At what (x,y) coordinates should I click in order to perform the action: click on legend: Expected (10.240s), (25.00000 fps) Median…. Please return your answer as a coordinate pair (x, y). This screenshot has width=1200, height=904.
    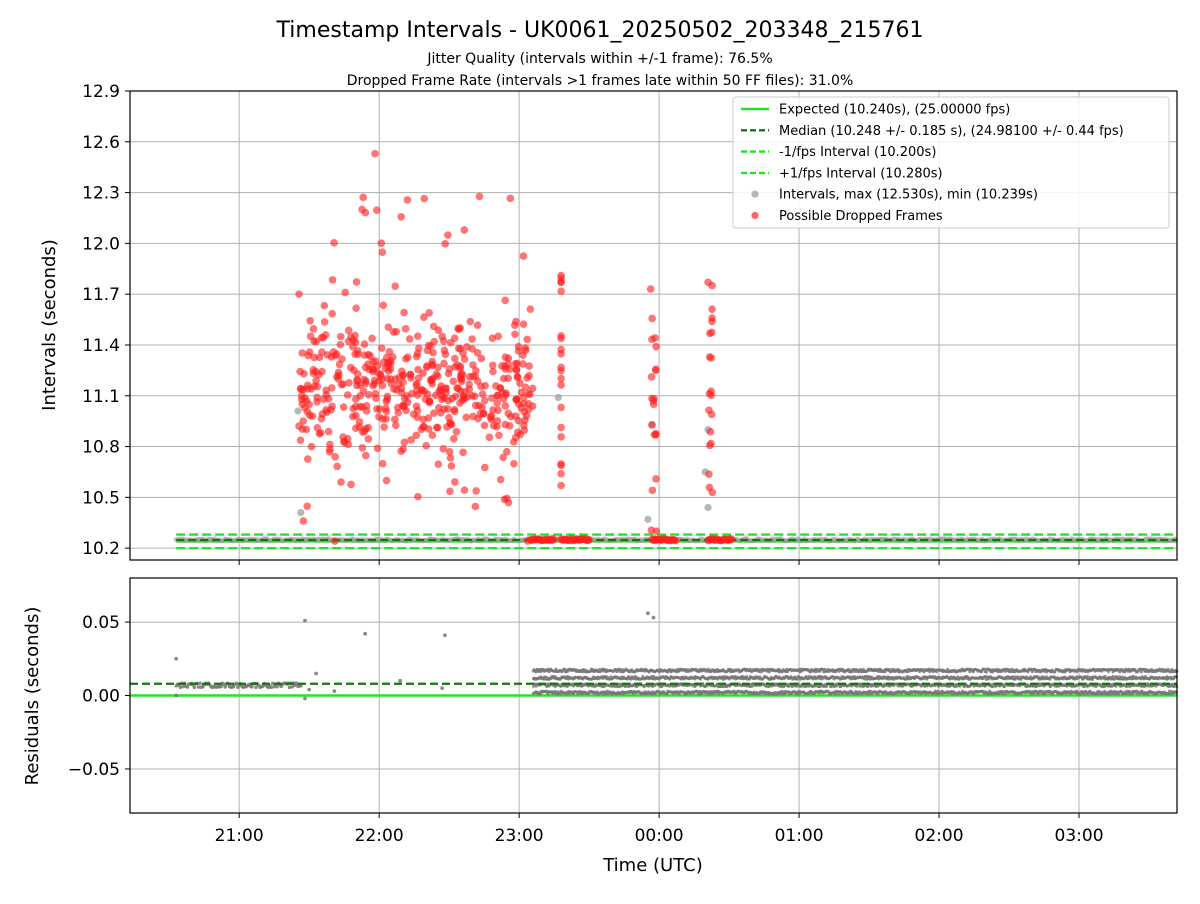
    Looking at the image, I should click on (951, 162).